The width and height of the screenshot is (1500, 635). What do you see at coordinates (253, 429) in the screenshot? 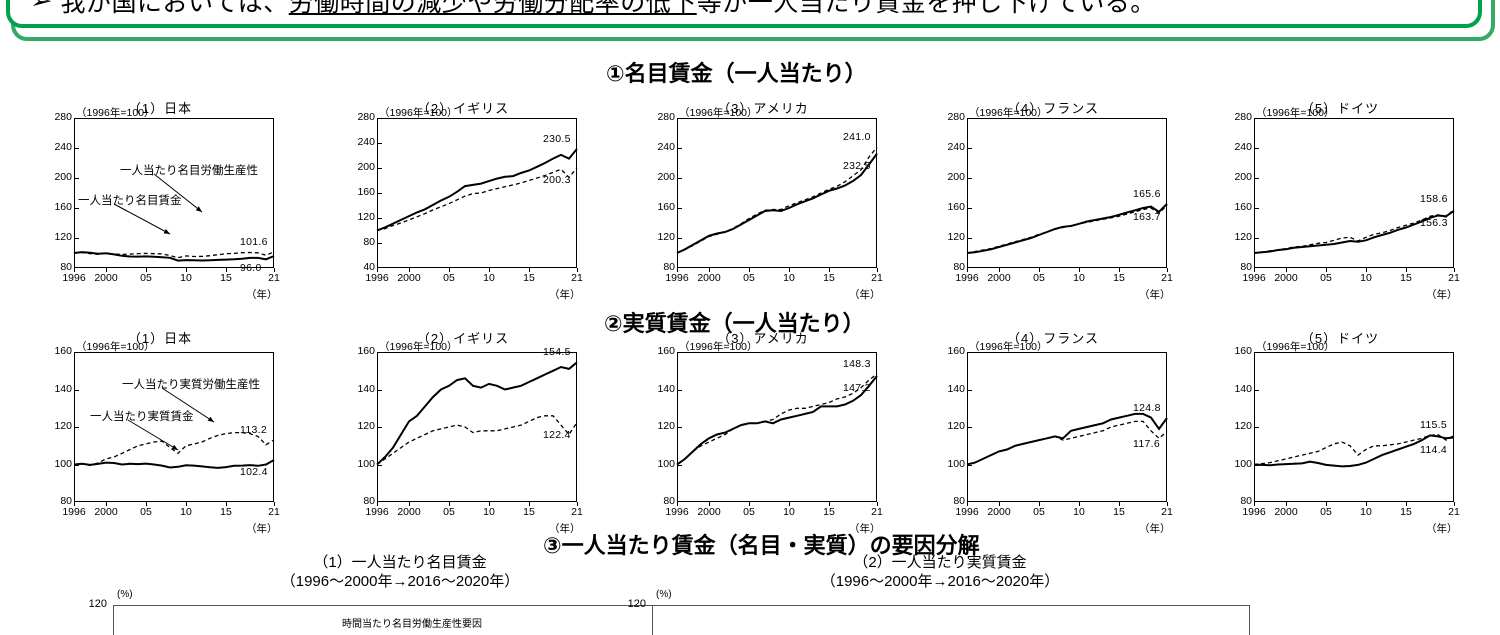
I see `series-end-value-label: 113.2` at bounding box center [253, 429].